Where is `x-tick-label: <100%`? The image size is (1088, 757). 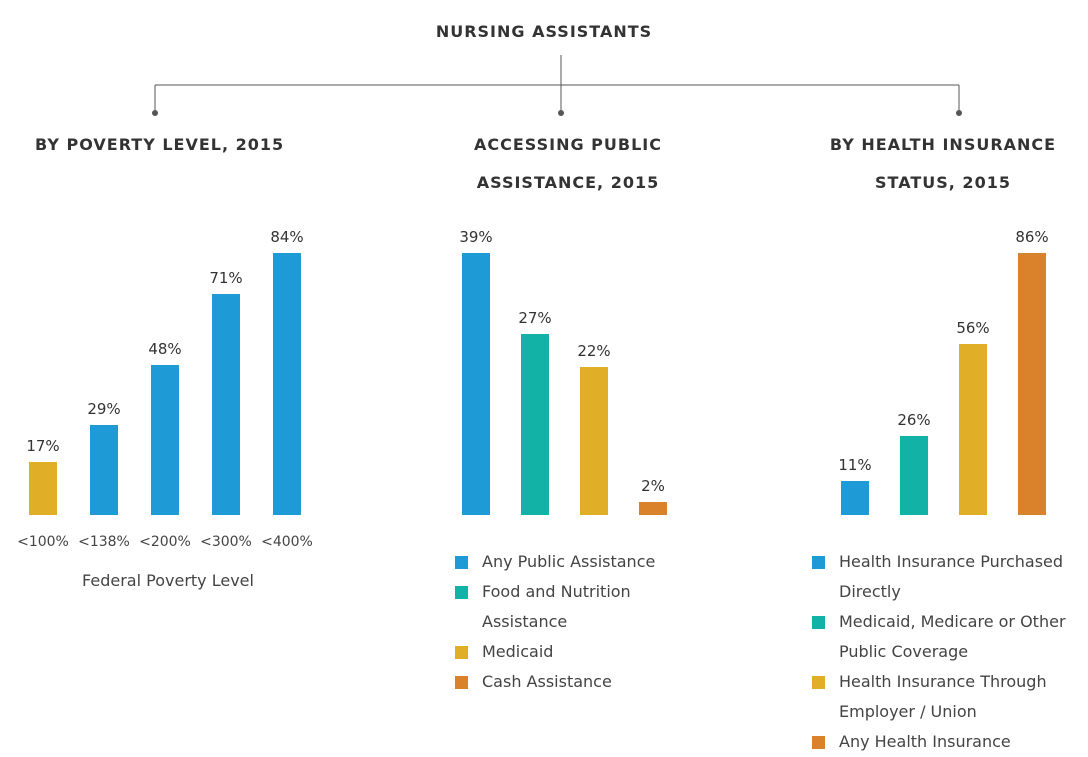 x-tick-label: <100% is located at coordinates (43, 542).